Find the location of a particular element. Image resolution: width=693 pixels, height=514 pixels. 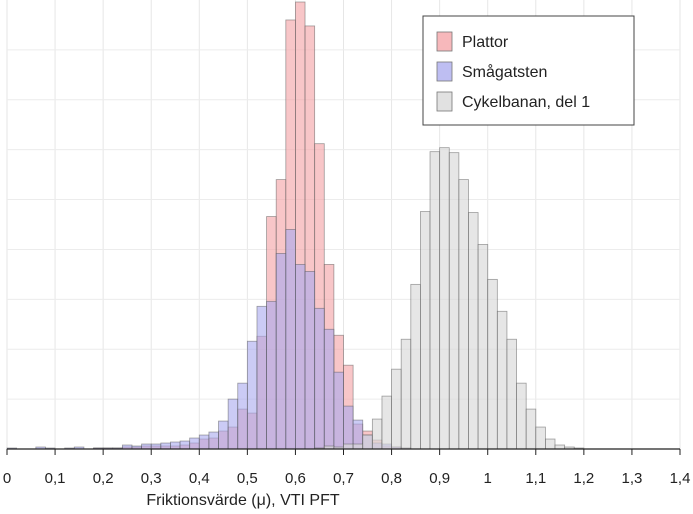

x-tick-label: 0,3 is located at coordinates (151, 478).